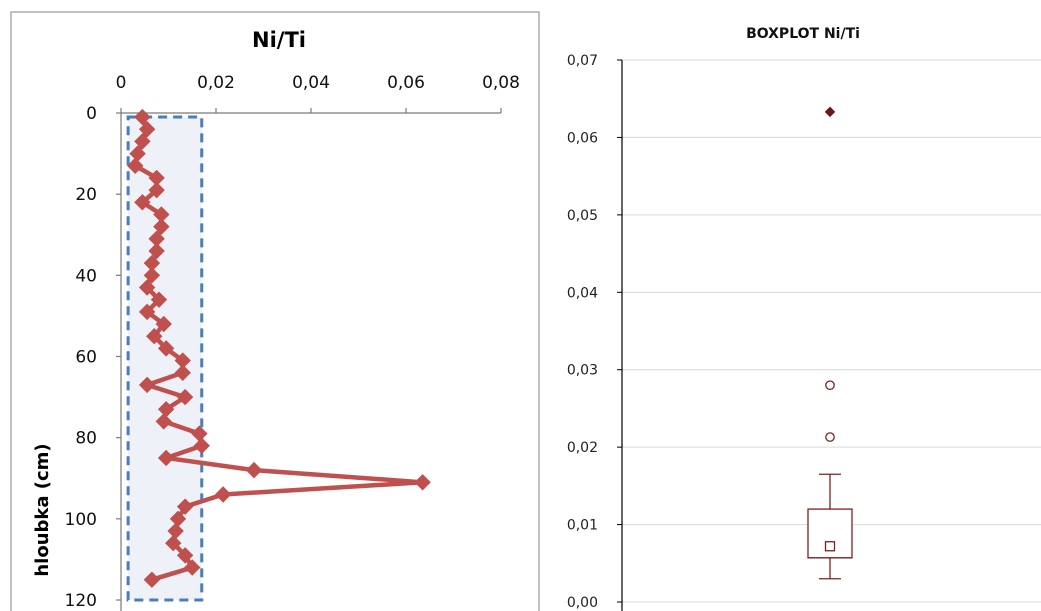 The height and width of the screenshot is (611, 1041). Describe the element at coordinates (42, 509) in the screenshot. I see `y-axis-label: hloubka (cm)` at that location.